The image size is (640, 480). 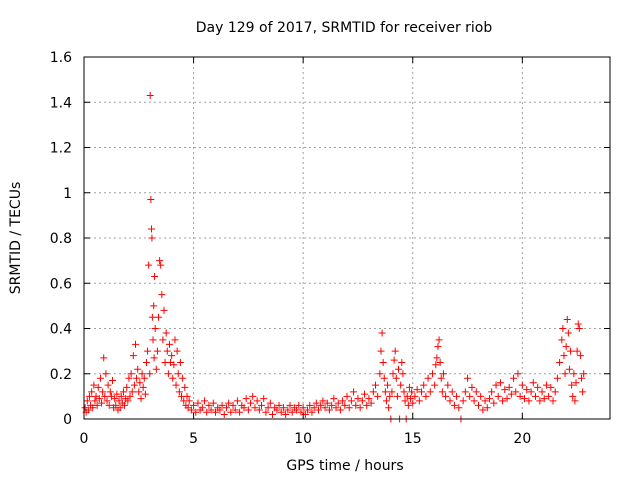 What do you see at coordinates (61, 149) in the screenshot?
I see `y-tick-label: 1.2` at bounding box center [61, 149].